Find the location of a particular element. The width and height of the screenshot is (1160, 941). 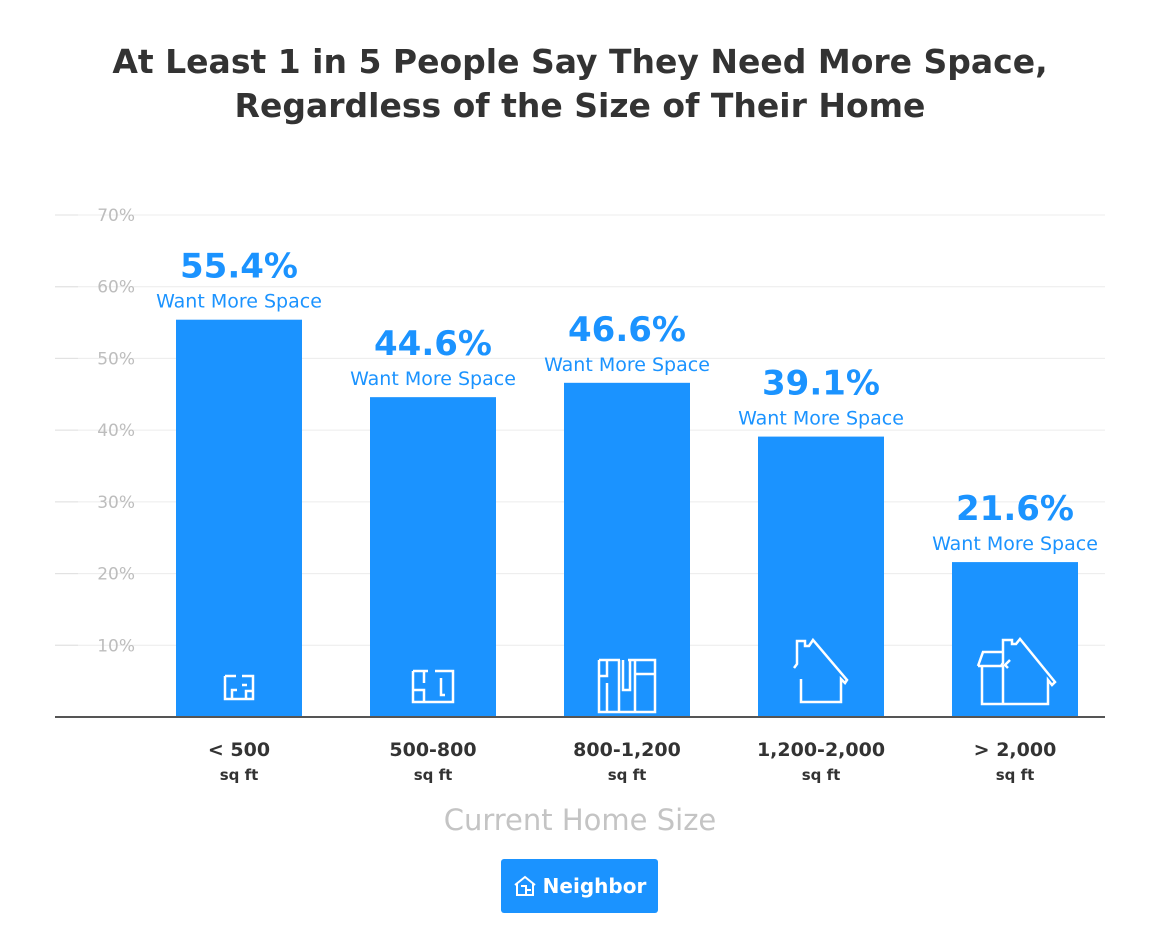

y-tick-label: 50% is located at coordinates (116, 359).